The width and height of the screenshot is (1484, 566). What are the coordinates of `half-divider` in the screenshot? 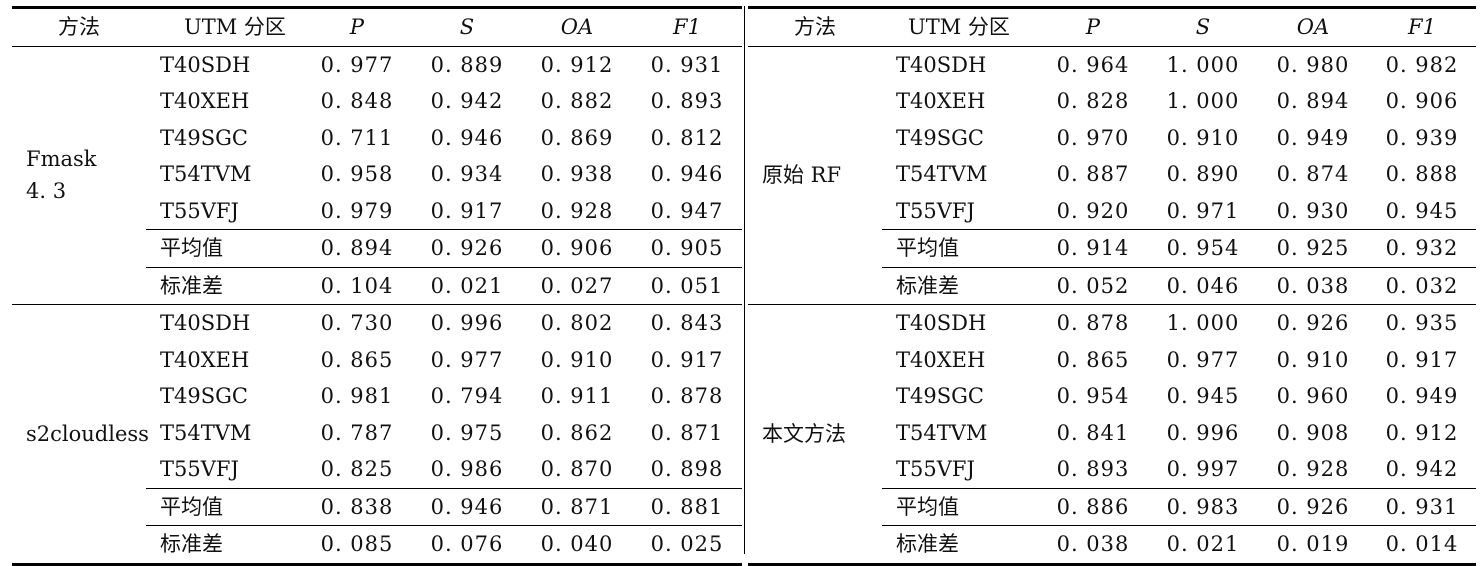 It's located at (744, 280).